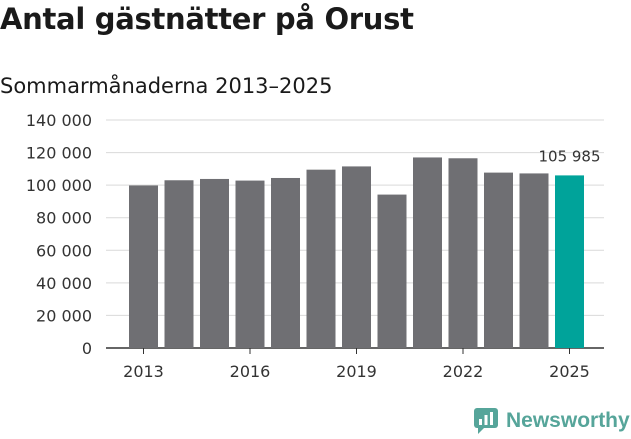 The image size is (631, 439). What do you see at coordinates (569, 371) in the screenshot?
I see `x-tick-label: 2025` at bounding box center [569, 371].